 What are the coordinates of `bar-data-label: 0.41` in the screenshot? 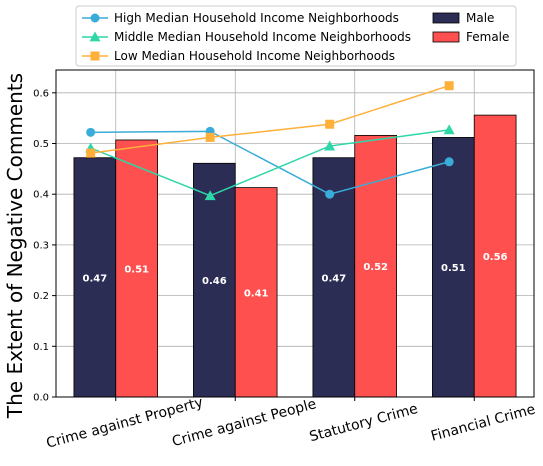 It's located at (256, 293).